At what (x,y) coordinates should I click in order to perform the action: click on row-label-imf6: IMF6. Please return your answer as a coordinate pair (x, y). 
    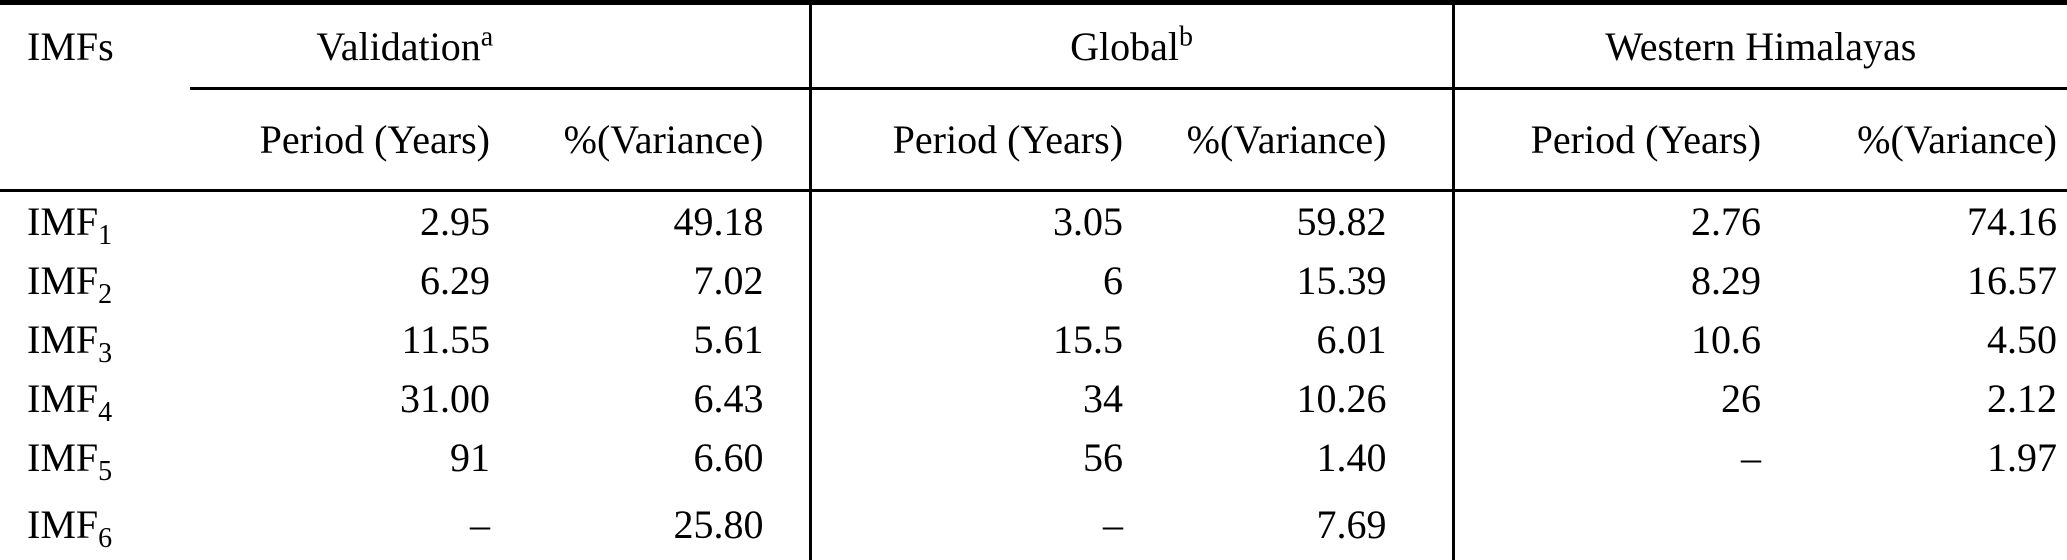
    Looking at the image, I should click on (95, 523).